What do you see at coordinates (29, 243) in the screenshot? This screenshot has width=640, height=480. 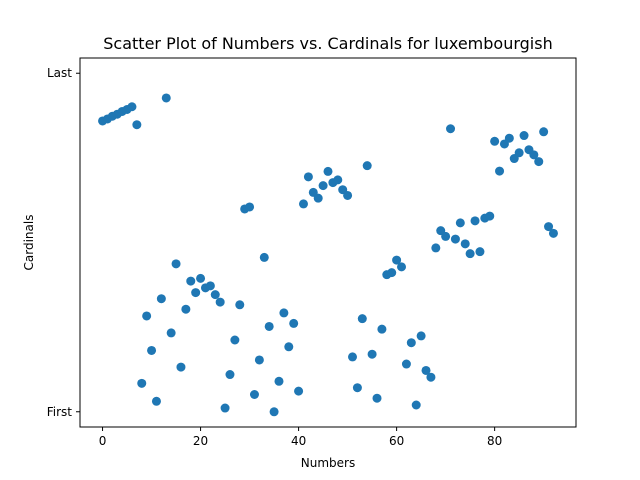 I see `y-axis-label: Cardinals` at bounding box center [29, 243].